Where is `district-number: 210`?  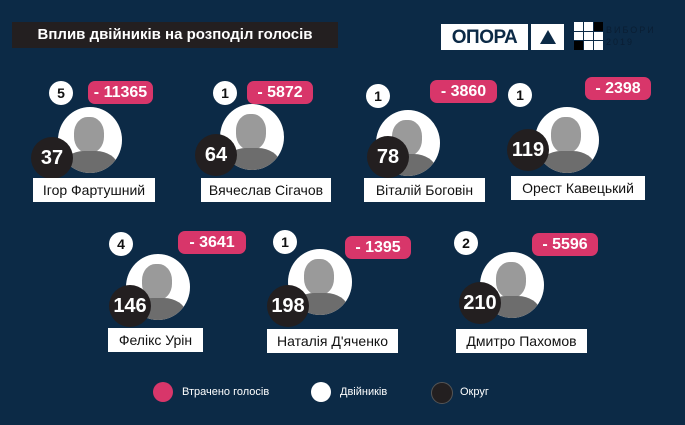
district-number: 210 is located at coordinates (480, 303).